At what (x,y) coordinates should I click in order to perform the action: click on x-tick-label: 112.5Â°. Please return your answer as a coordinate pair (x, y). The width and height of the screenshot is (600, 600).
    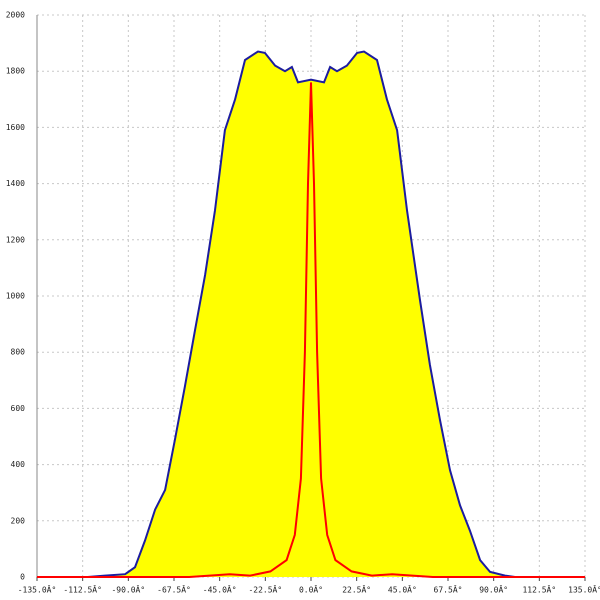
    Looking at the image, I should click on (539, 589).